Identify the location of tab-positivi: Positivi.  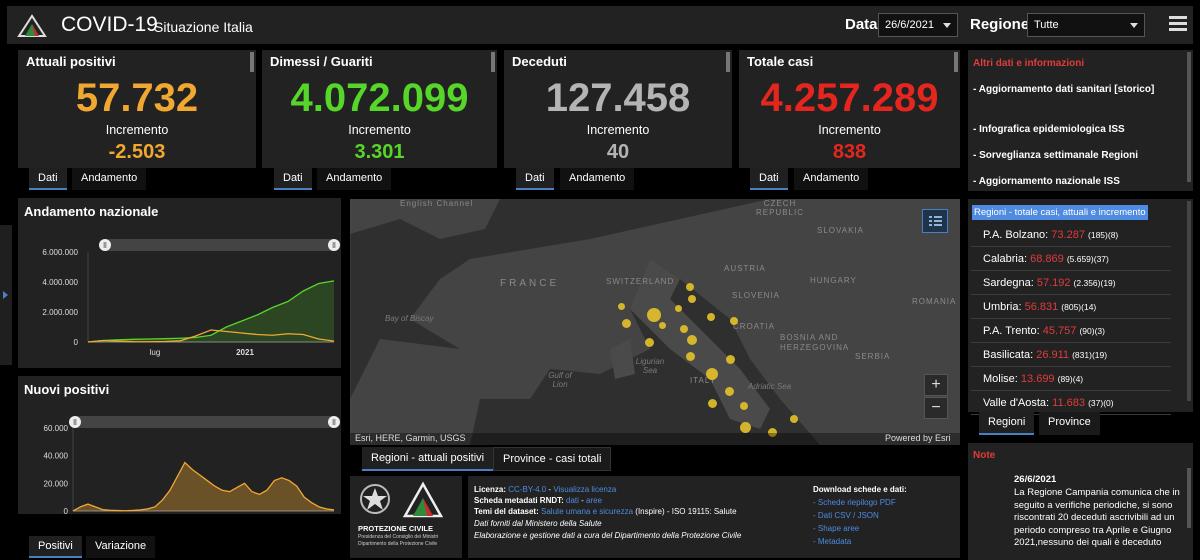
(55, 547).